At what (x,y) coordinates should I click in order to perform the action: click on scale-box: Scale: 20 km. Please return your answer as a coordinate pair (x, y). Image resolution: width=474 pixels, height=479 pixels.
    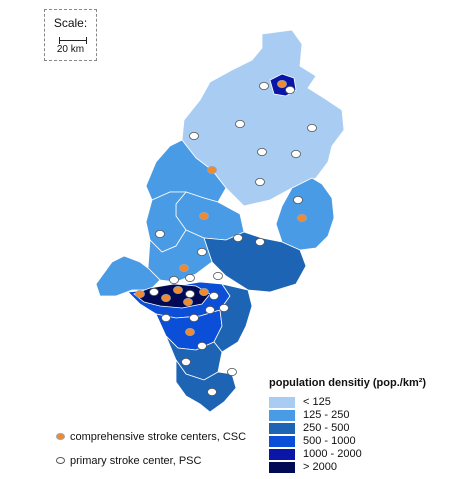
    Looking at the image, I should click on (70, 35).